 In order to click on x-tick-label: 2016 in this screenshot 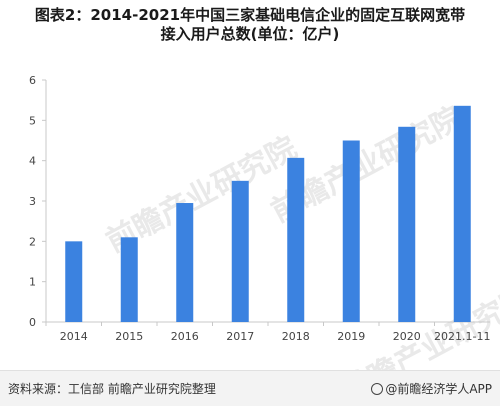, I will do `click(185, 336)`.